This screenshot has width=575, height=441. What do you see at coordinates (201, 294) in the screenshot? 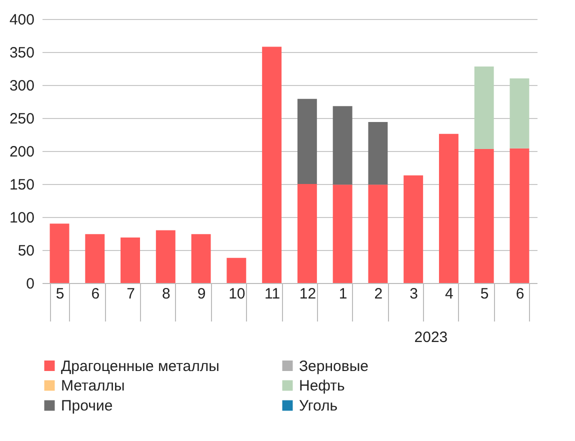
I see `x-tick-label: 9` at bounding box center [201, 294].